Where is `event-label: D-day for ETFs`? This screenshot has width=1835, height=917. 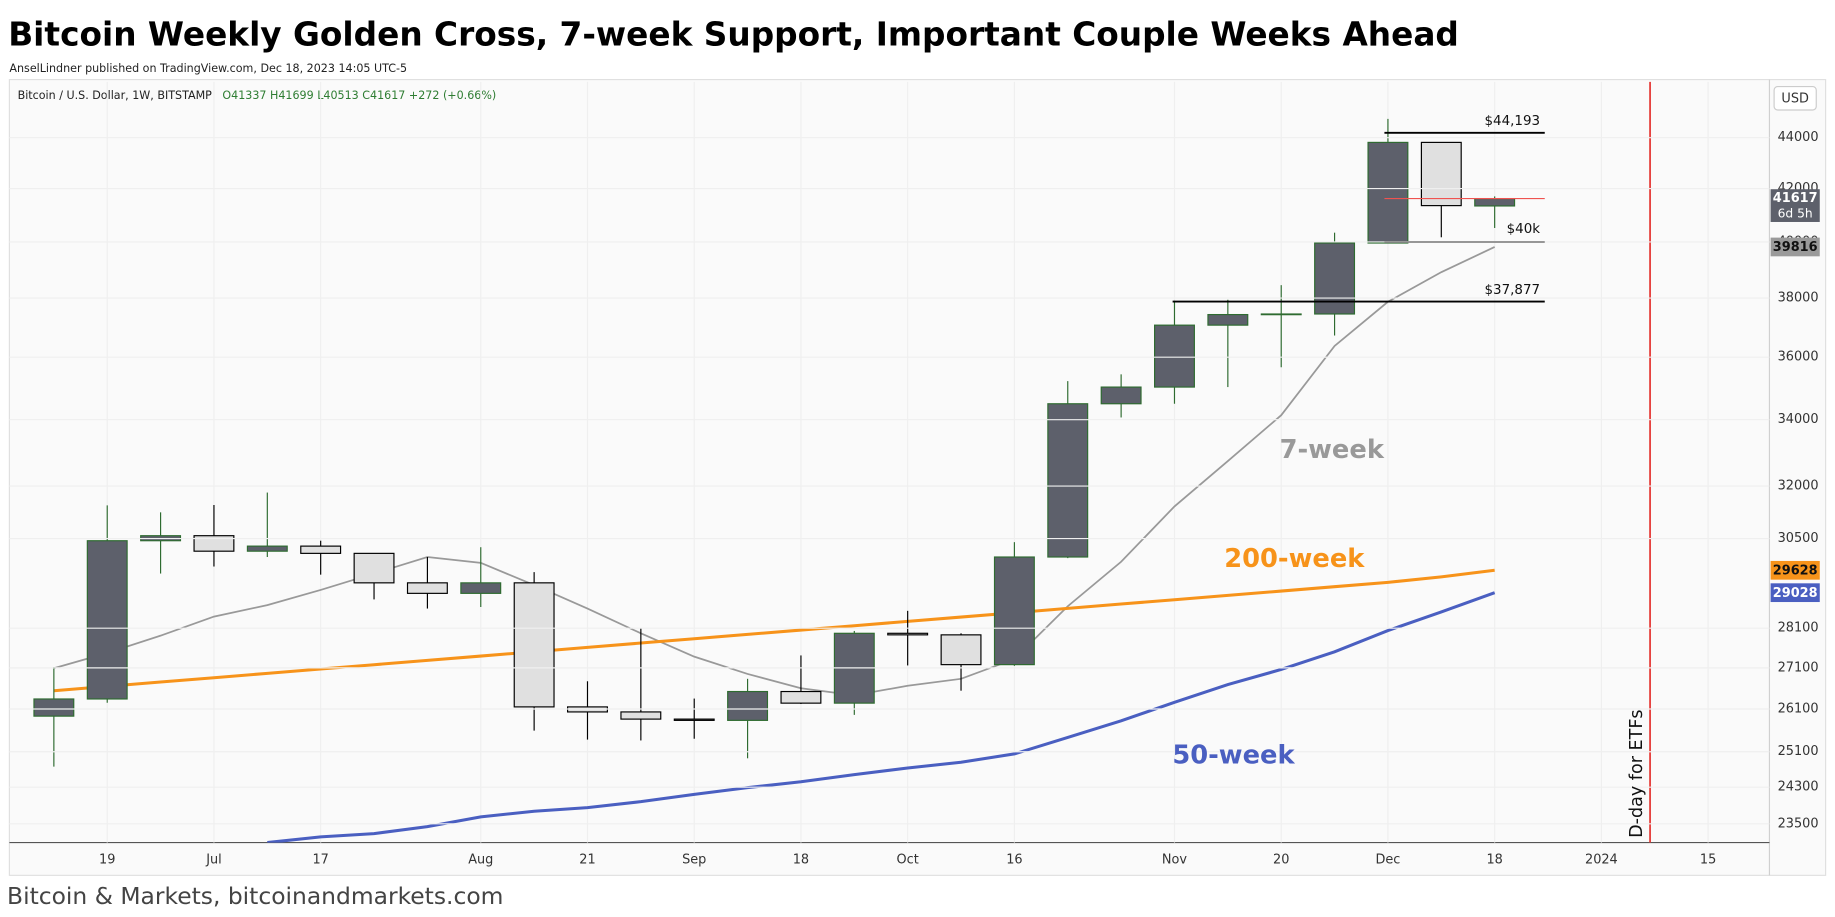 event-label: D-day for ETFs is located at coordinates (1637, 773).